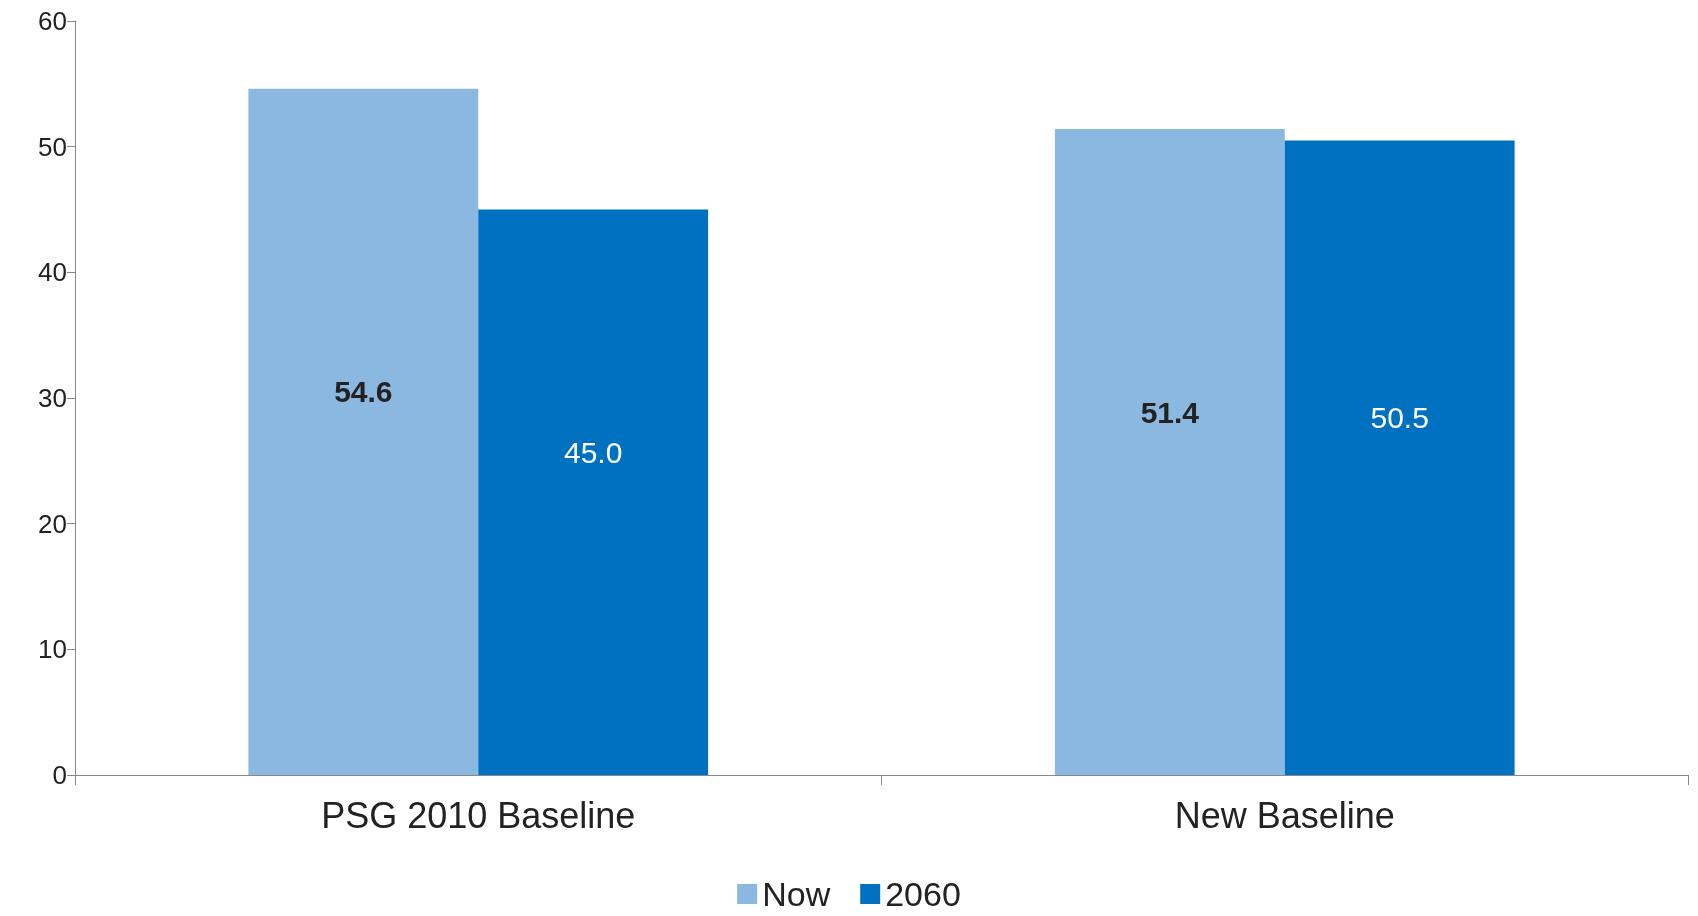 This screenshot has height=916, width=1698. Describe the element at coordinates (59, 775) in the screenshot. I see `y-tick-label: 0` at that location.